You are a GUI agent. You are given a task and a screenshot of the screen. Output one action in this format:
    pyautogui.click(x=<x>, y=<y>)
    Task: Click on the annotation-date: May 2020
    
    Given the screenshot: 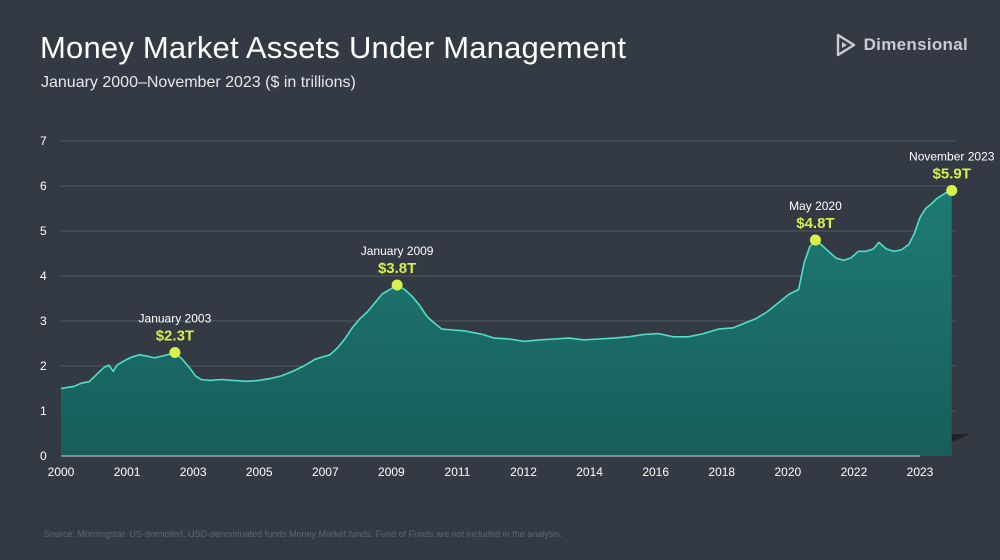 What is the action you would take?
    pyautogui.click(x=815, y=206)
    